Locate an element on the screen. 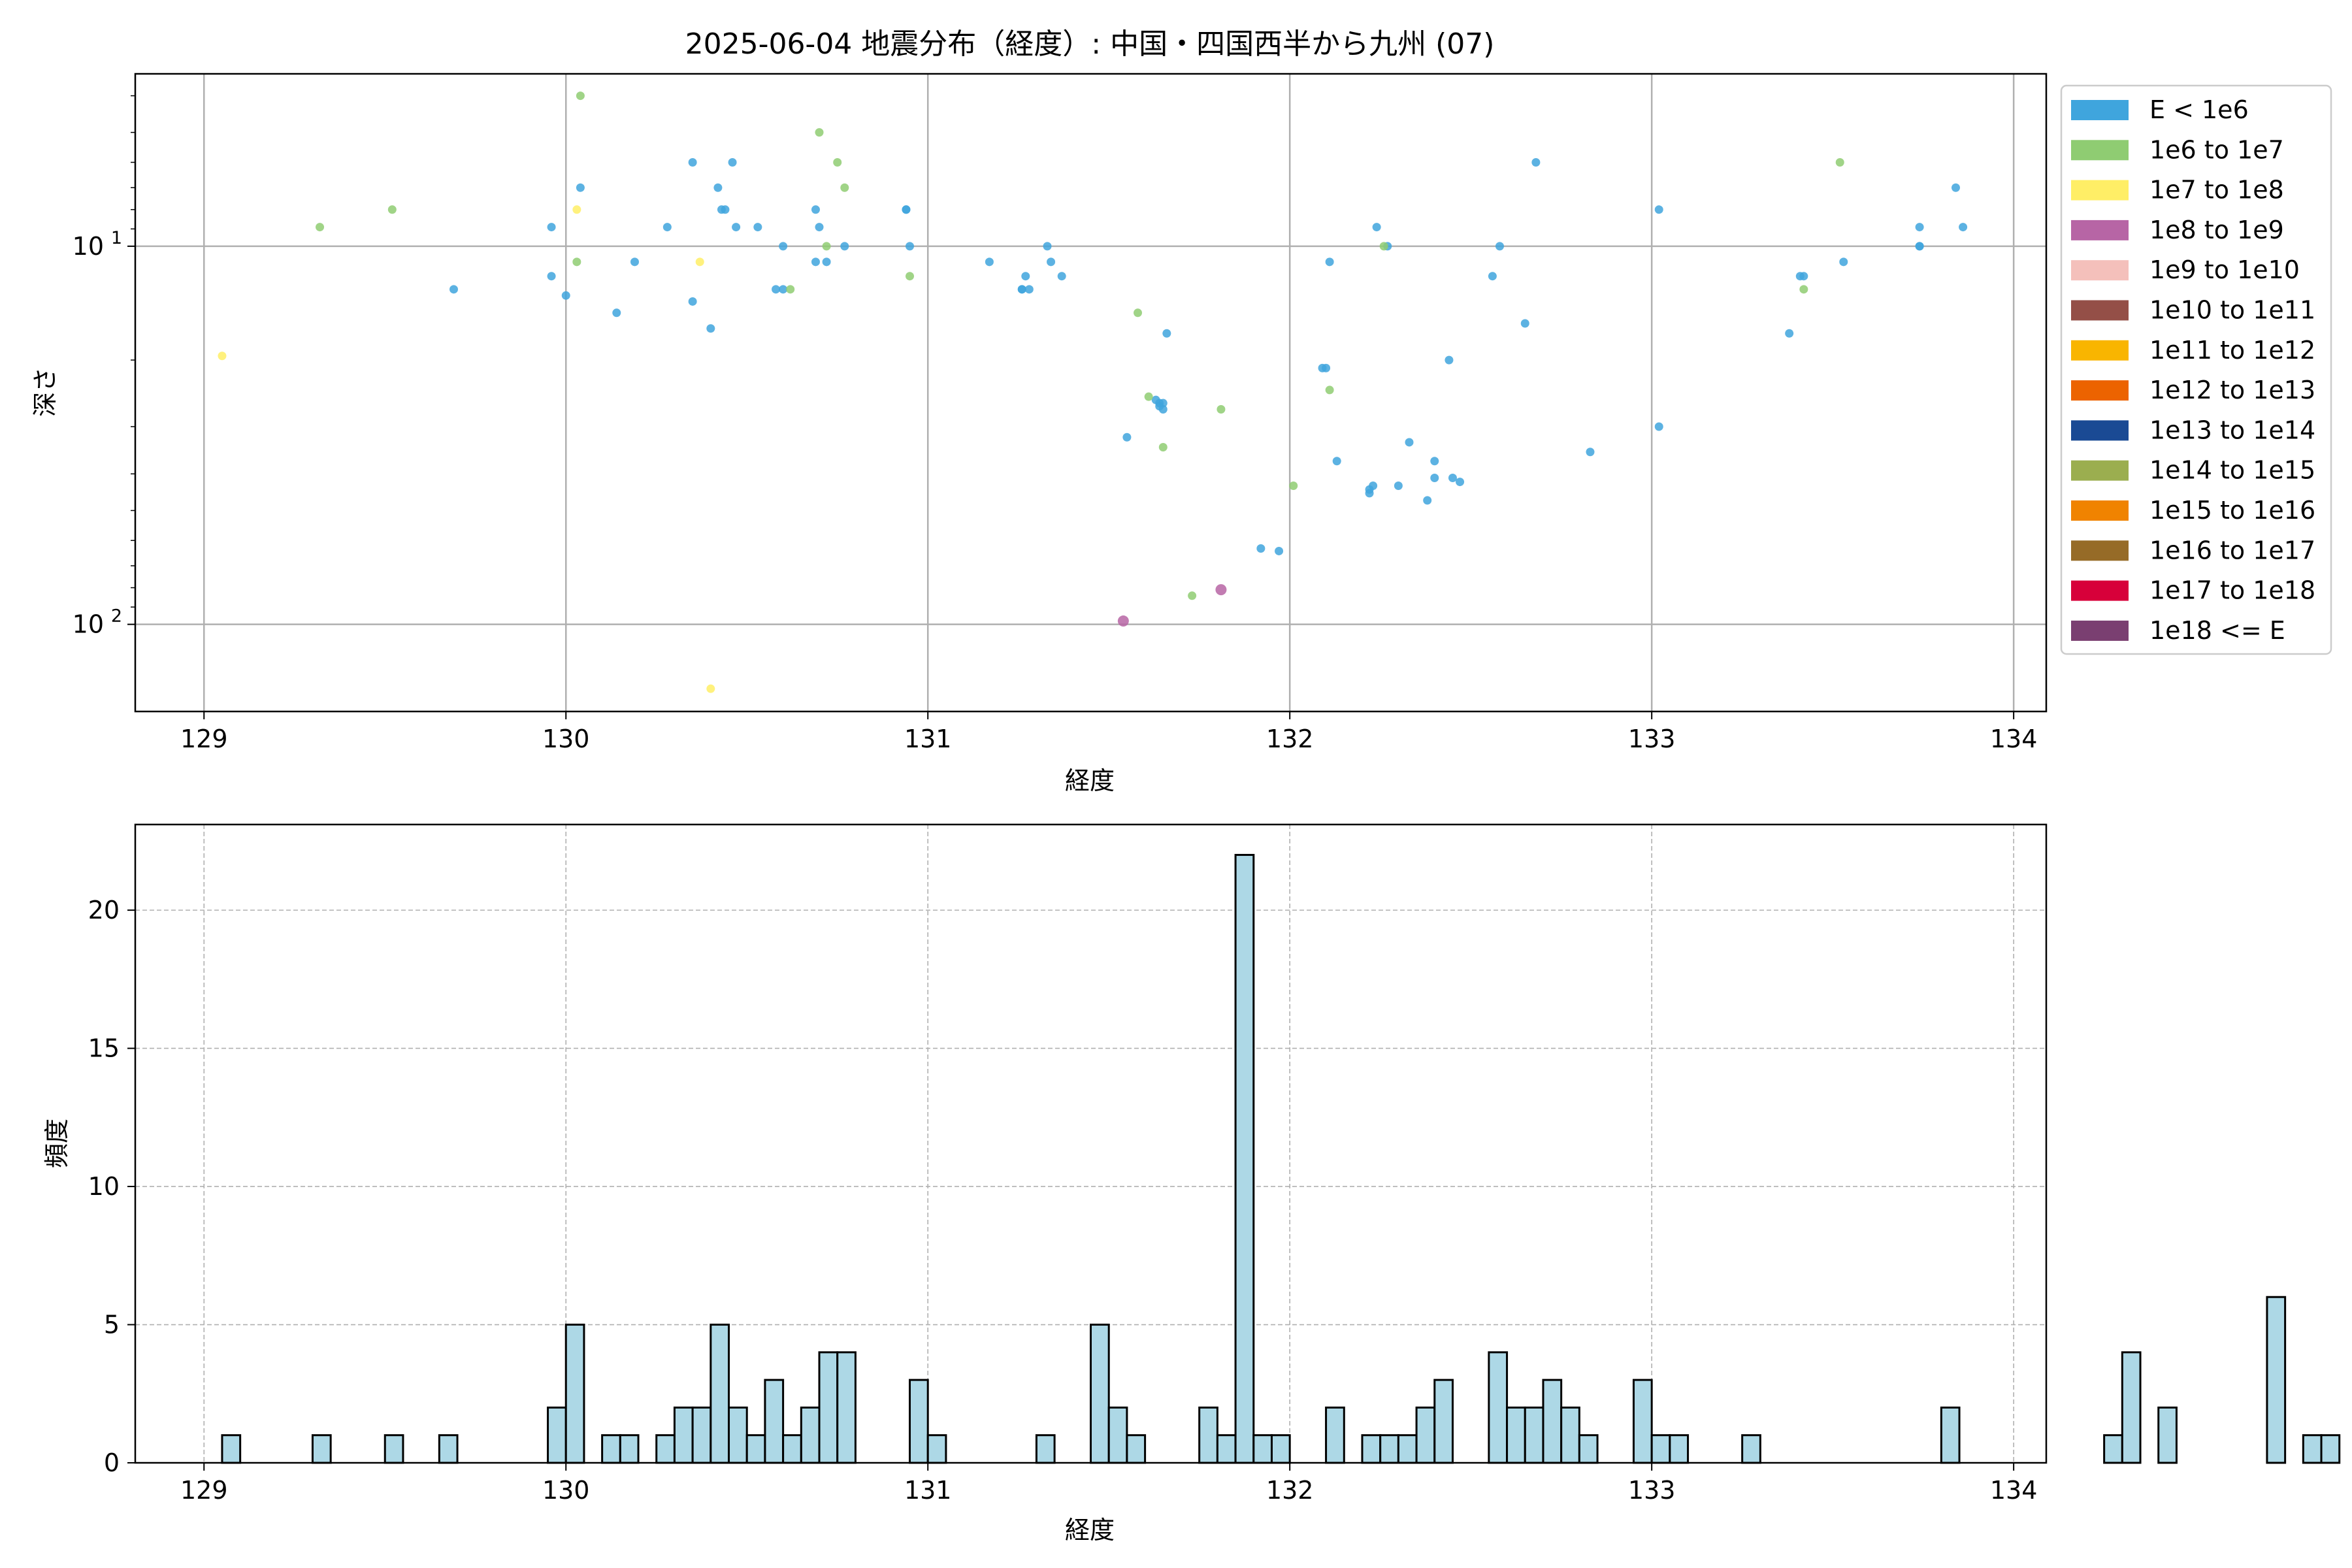 This screenshot has height=1568, width=2352. legend-label: 1e13 to 1e14 is located at coordinates (2232, 430).